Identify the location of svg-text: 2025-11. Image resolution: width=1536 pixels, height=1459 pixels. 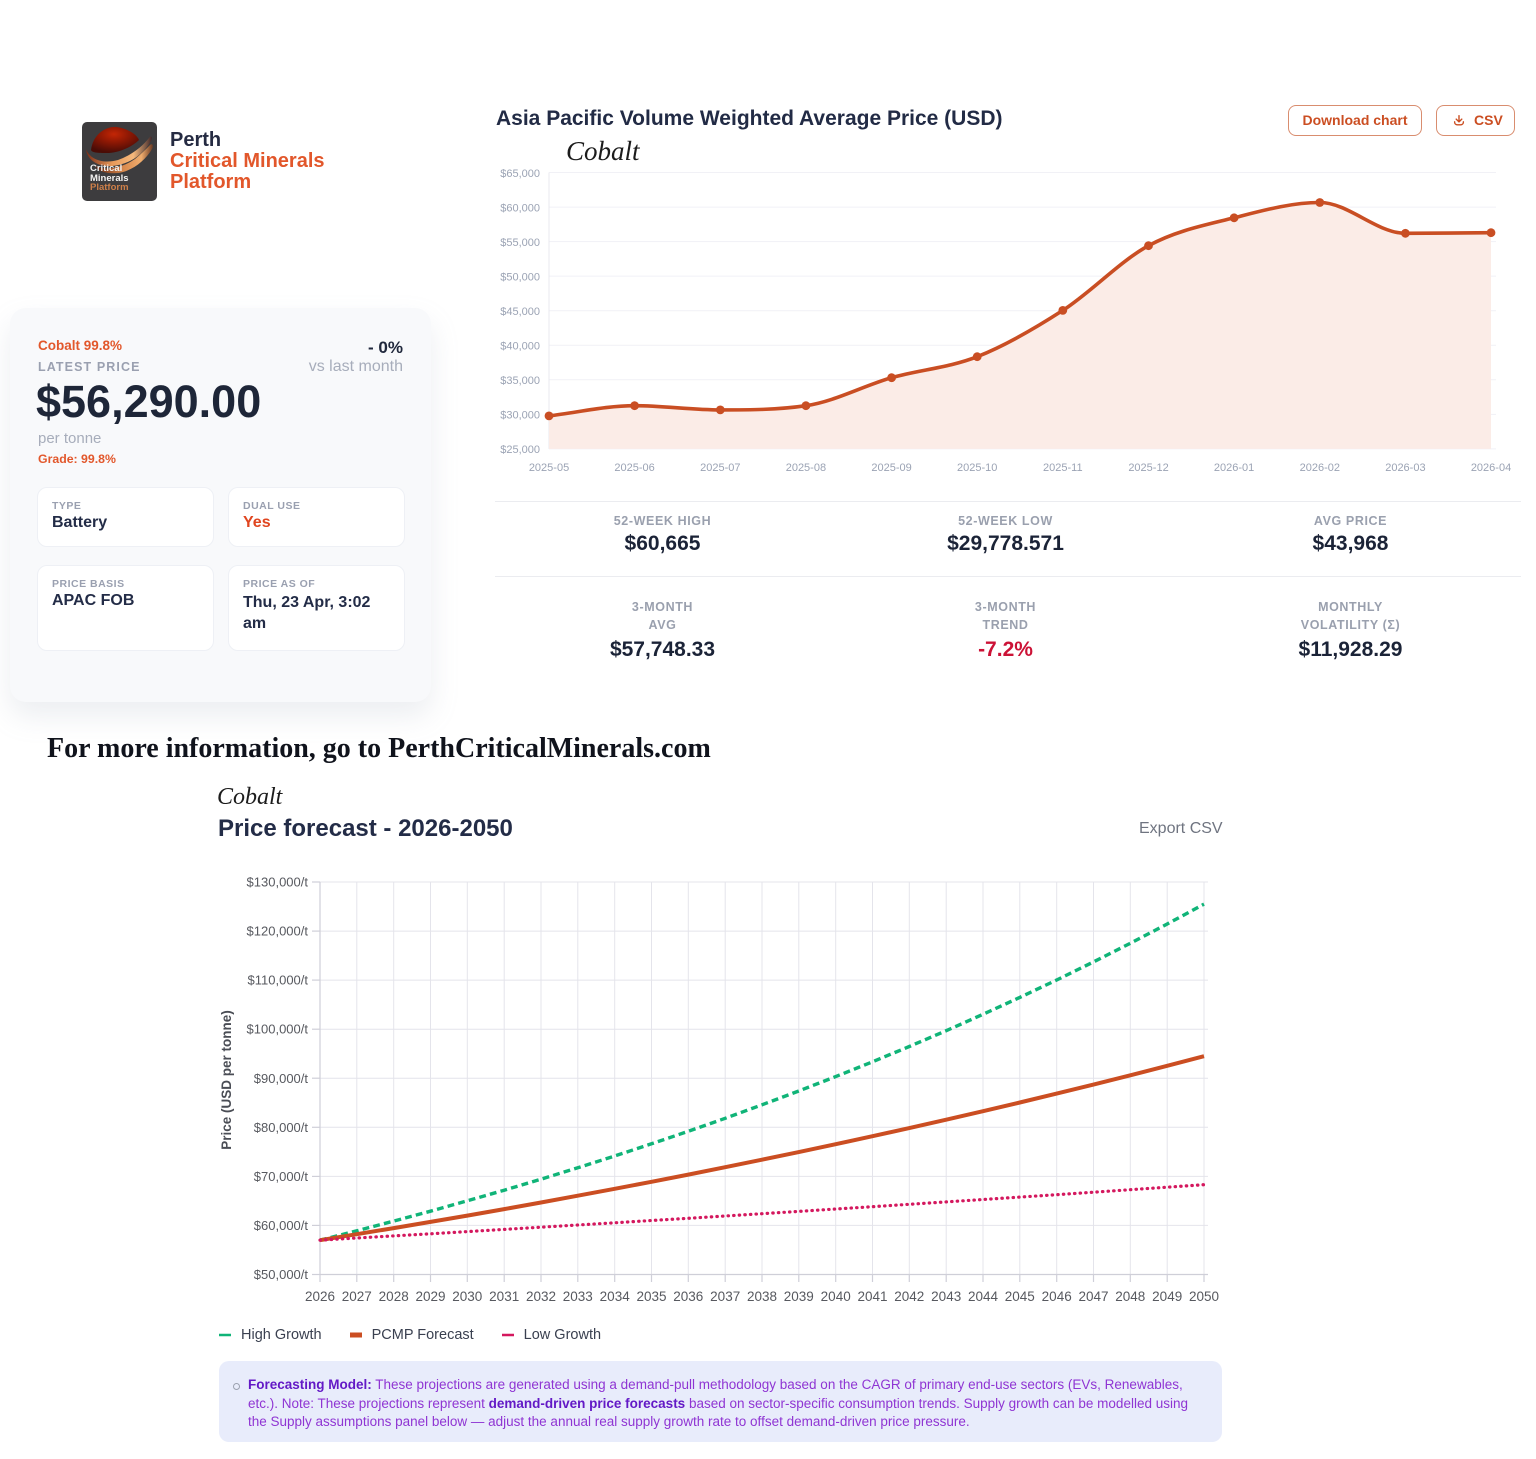
(1063, 468).